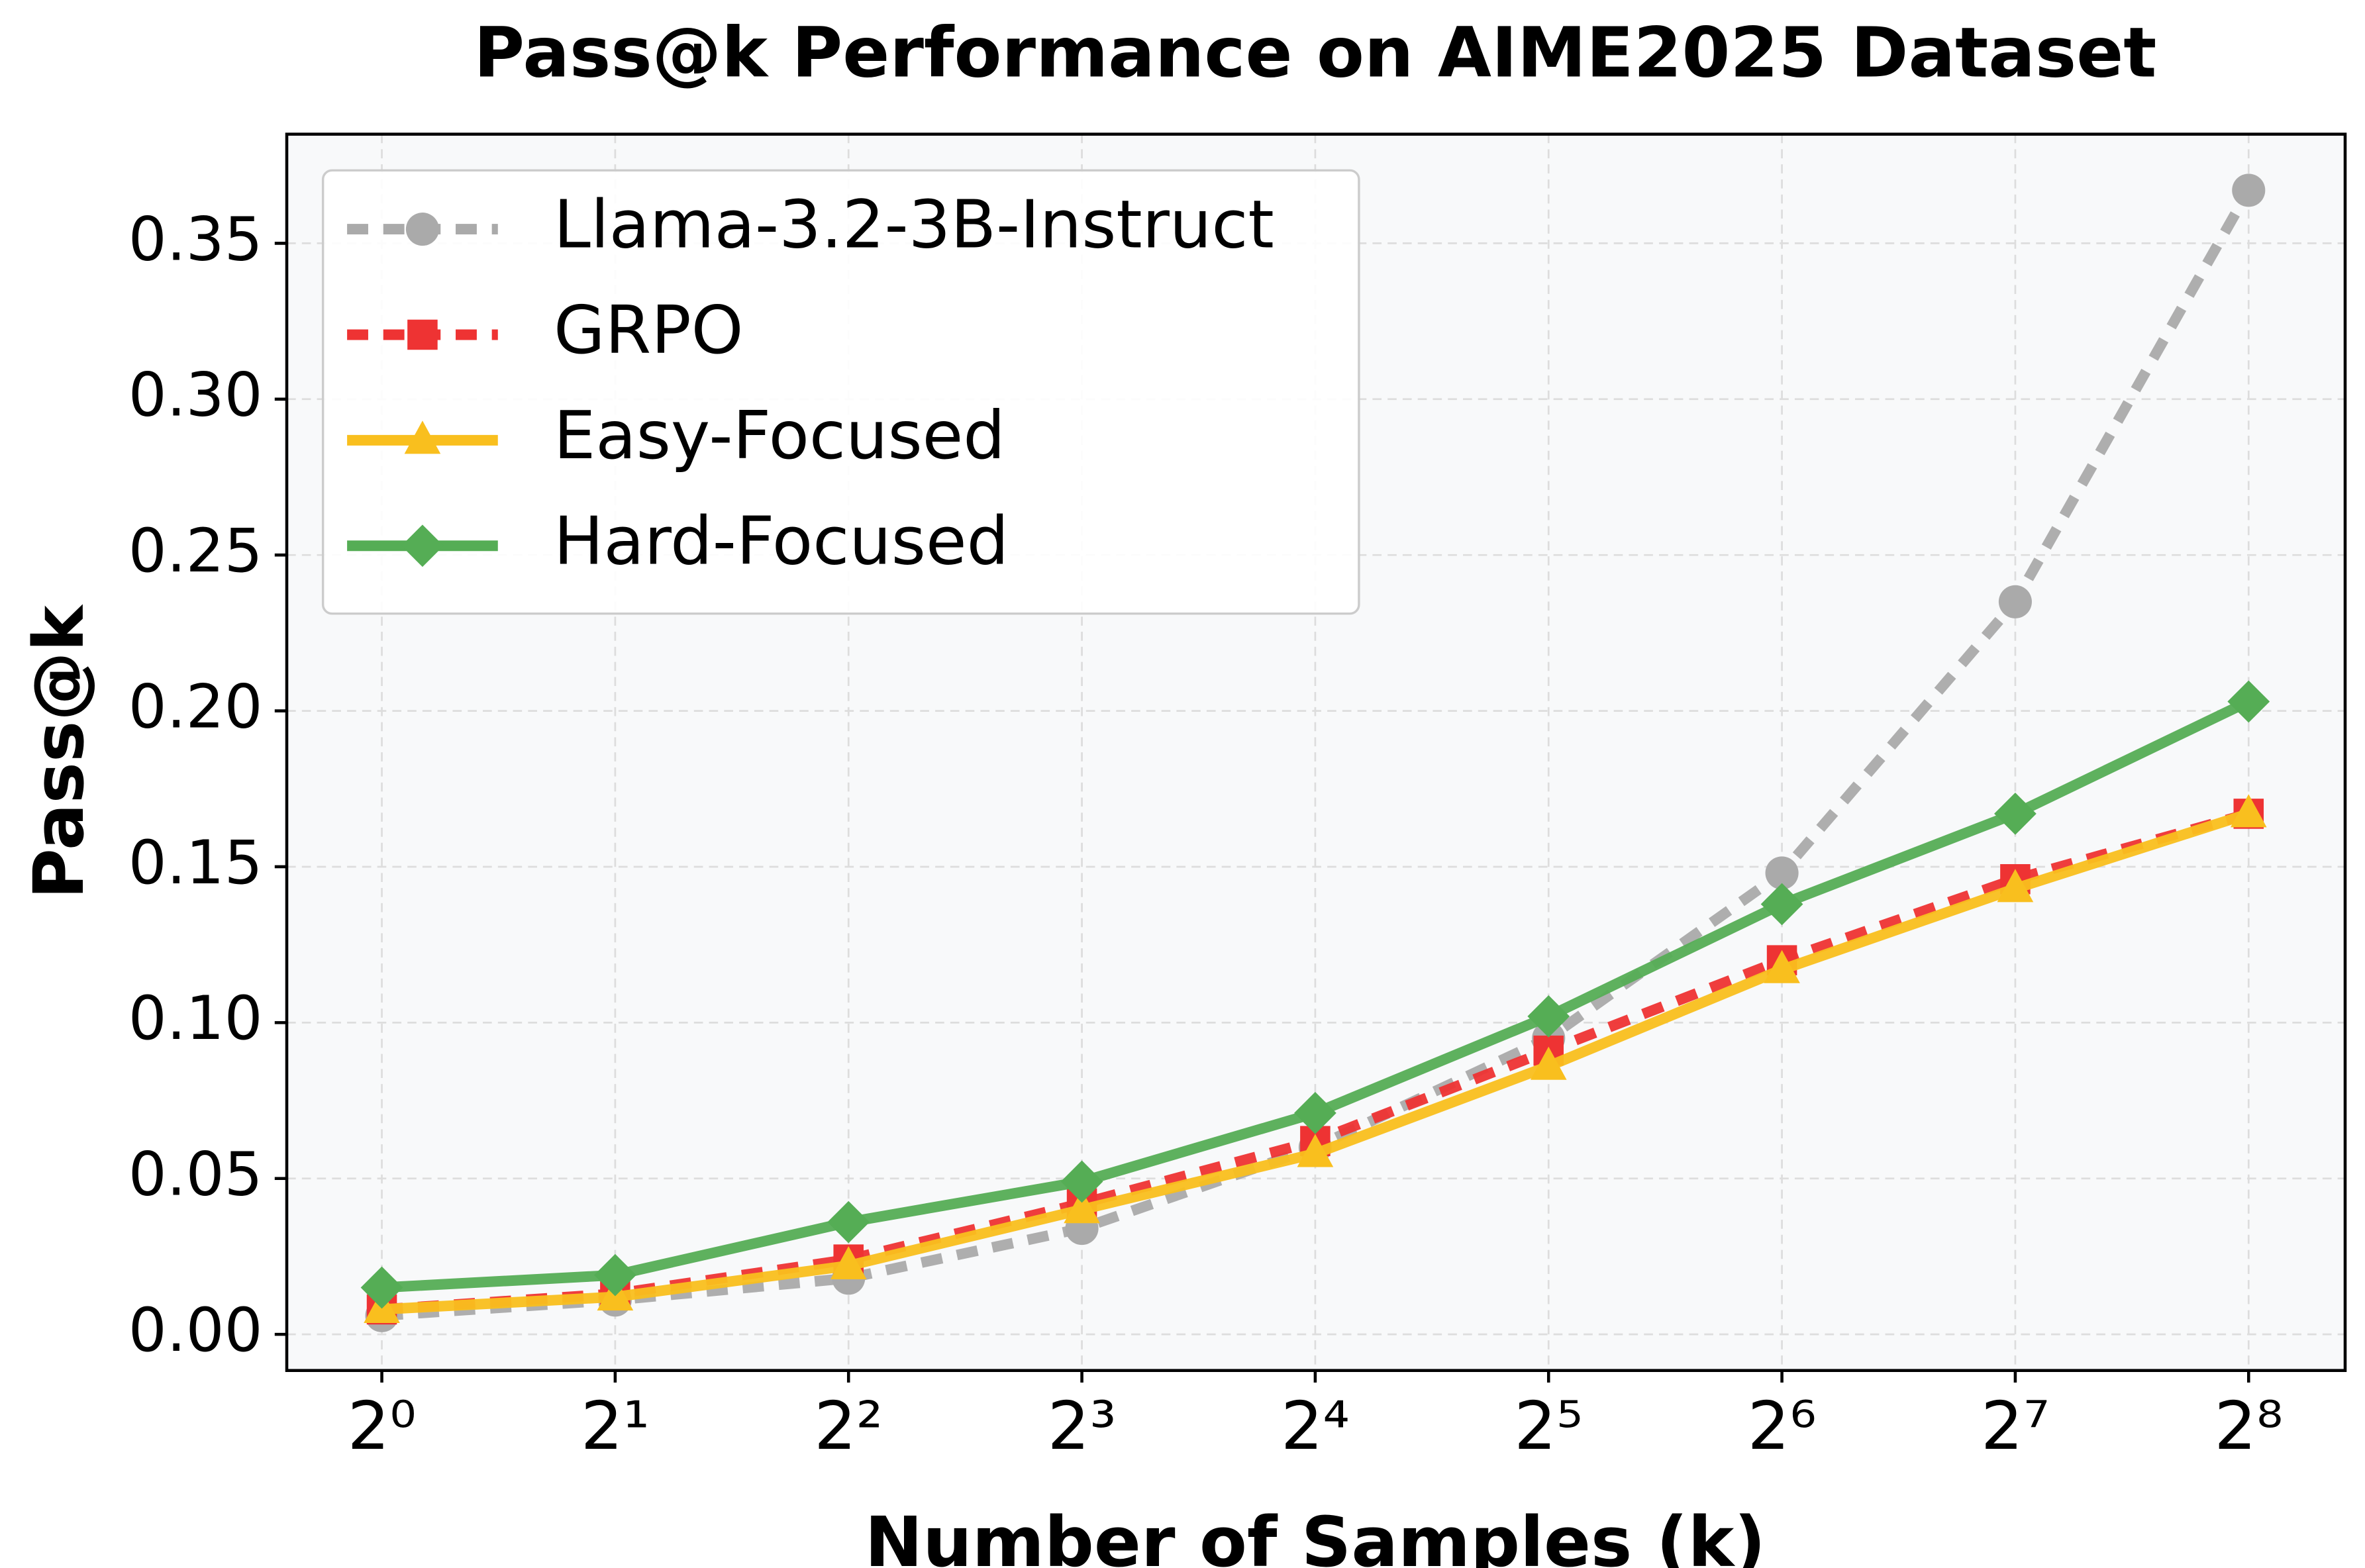 This screenshot has height=1568, width=2365. What do you see at coordinates (382, 1426) in the screenshot?
I see `x-tick-label: 2⁰` at bounding box center [382, 1426].